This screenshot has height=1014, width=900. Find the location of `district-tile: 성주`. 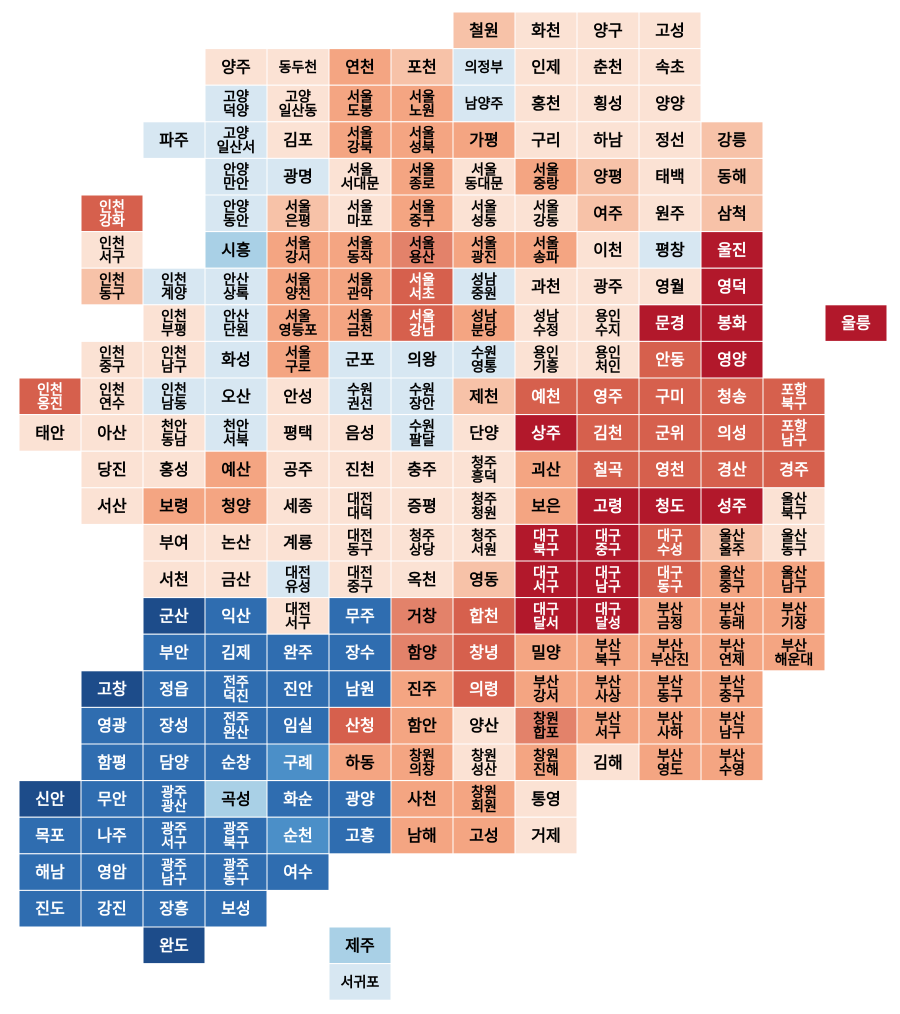

district-tile: 성주 is located at coordinates (732, 506).